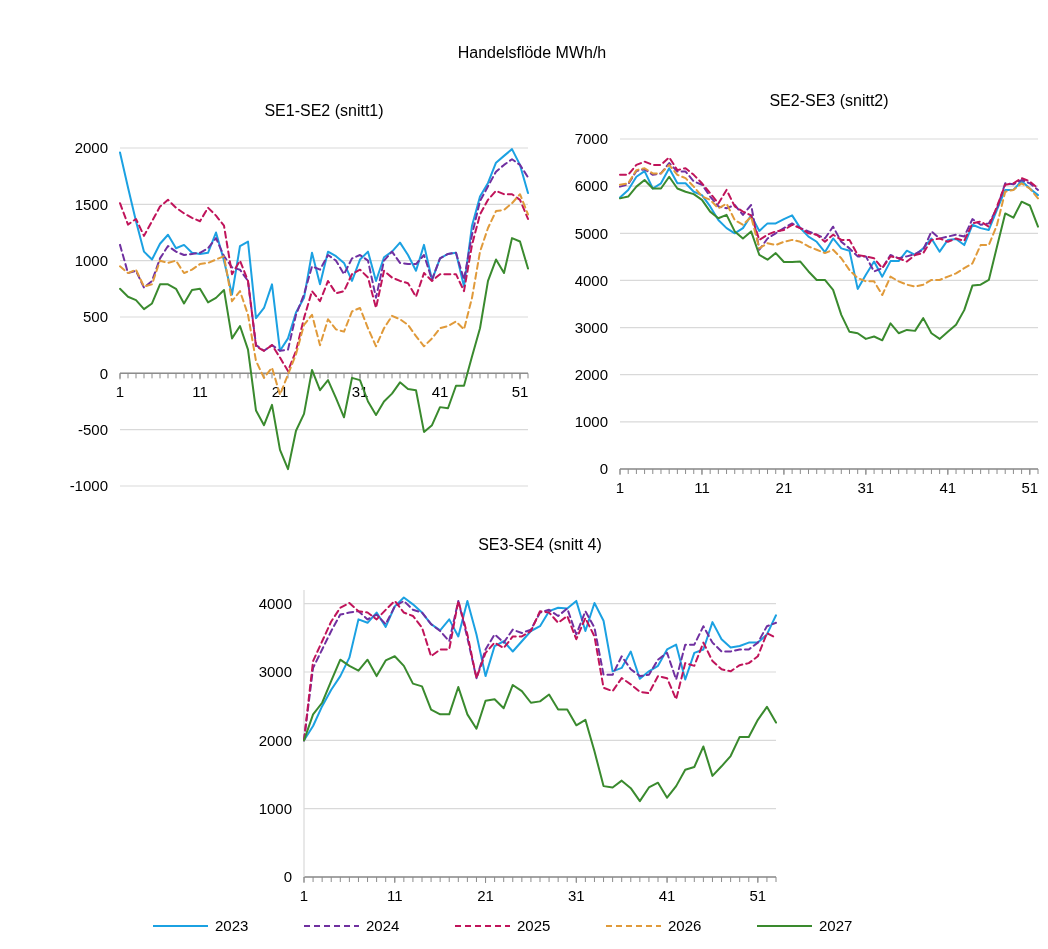 Image resolution: width=1048 pixels, height=949 pixels. What do you see at coordinates (591, 139) in the screenshot?
I see `y-tick-label: 7000` at bounding box center [591, 139].